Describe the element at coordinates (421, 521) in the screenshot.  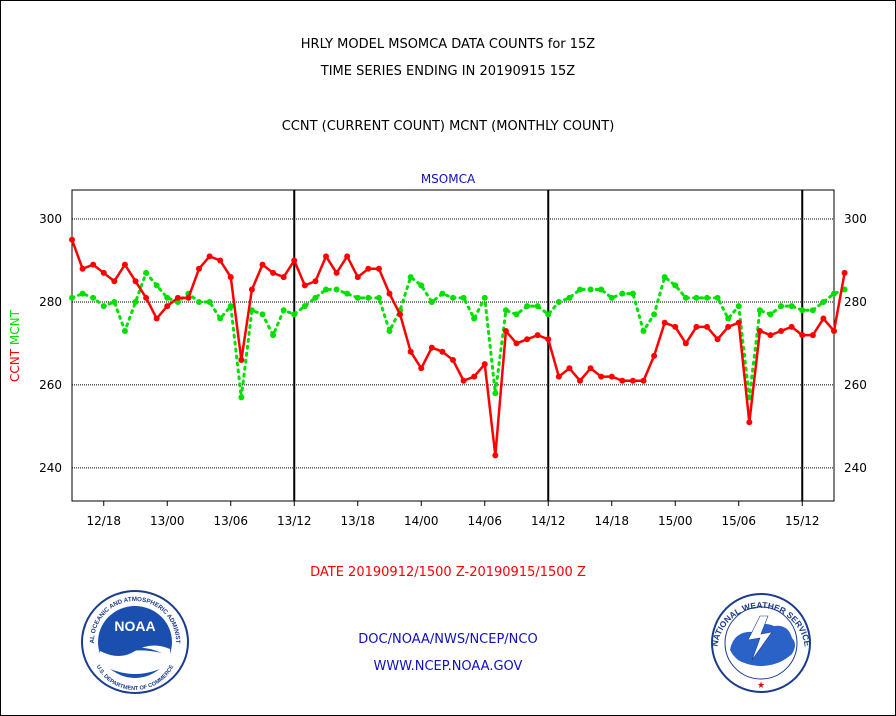
I see `x-tick-label: 14/00` at that location.